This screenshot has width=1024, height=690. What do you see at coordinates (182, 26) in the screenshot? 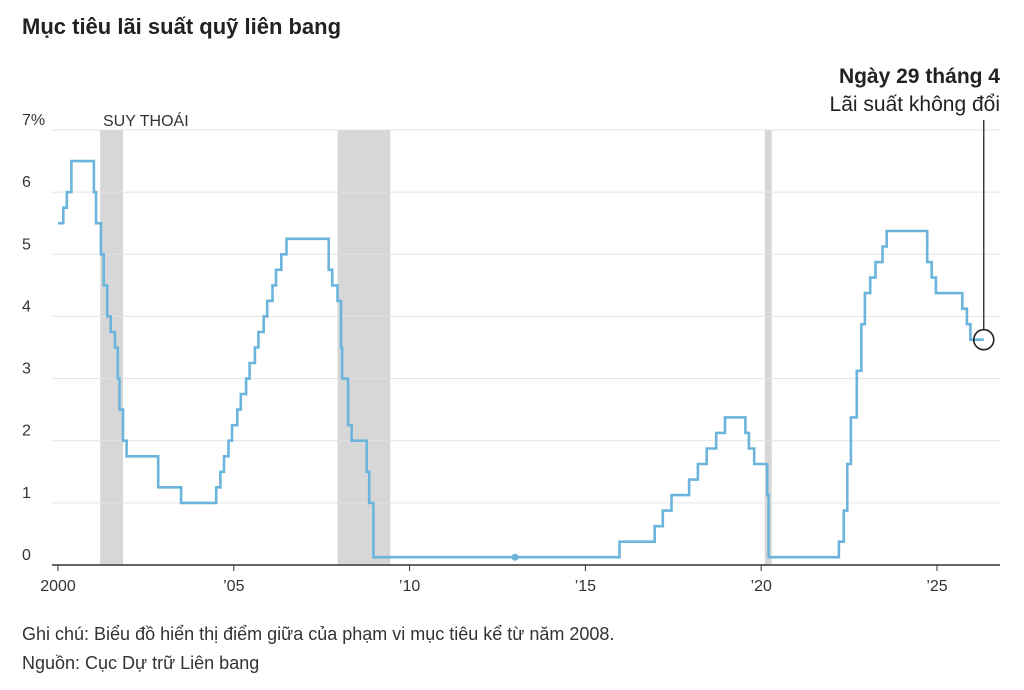
I see `chart-title: Mục tiêu lãi suất quỹ liên bang` at bounding box center [182, 26].